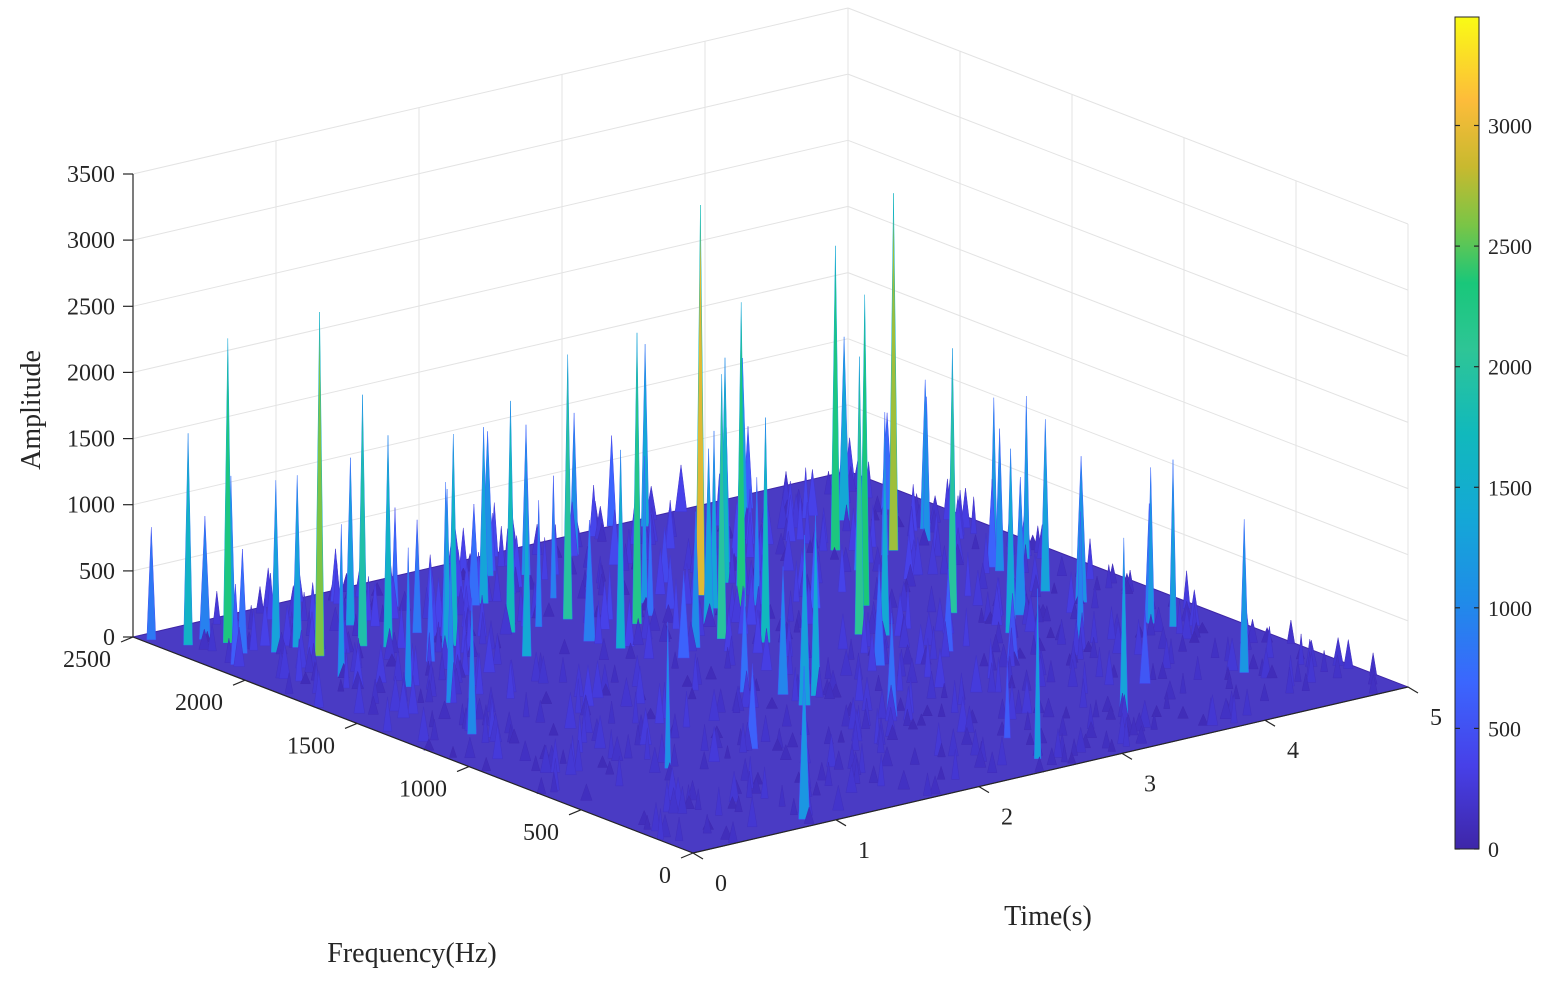  What do you see at coordinates (864, 851) in the screenshot?
I see `time-tick-label-1: 1` at bounding box center [864, 851].